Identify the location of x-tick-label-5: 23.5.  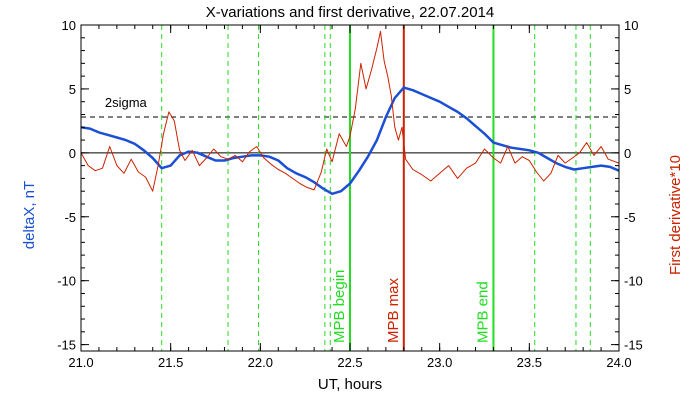
(529, 362).